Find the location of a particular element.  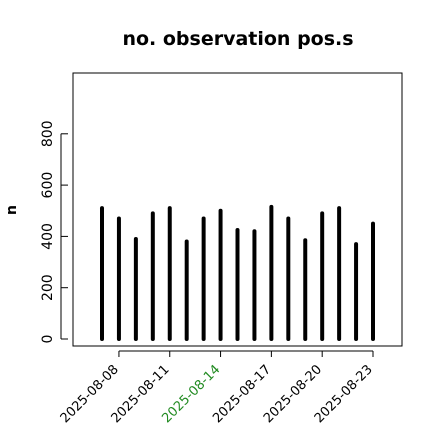

y-tick-label: 600 is located at coordinates (48, 185).